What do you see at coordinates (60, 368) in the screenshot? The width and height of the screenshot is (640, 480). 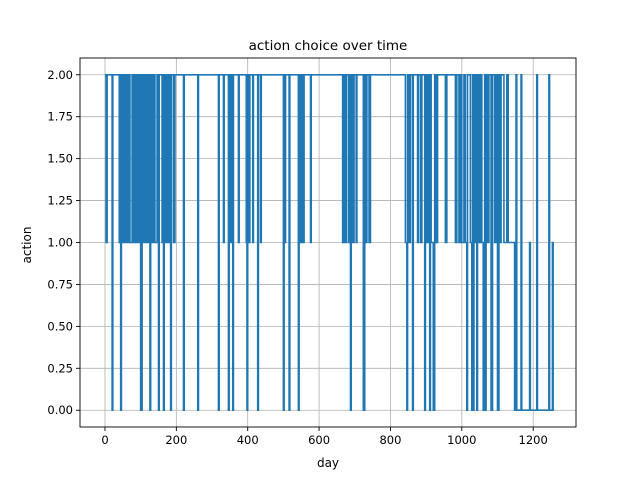 I see `y-tick-label: 0.25` at bounding box center [60, 368].